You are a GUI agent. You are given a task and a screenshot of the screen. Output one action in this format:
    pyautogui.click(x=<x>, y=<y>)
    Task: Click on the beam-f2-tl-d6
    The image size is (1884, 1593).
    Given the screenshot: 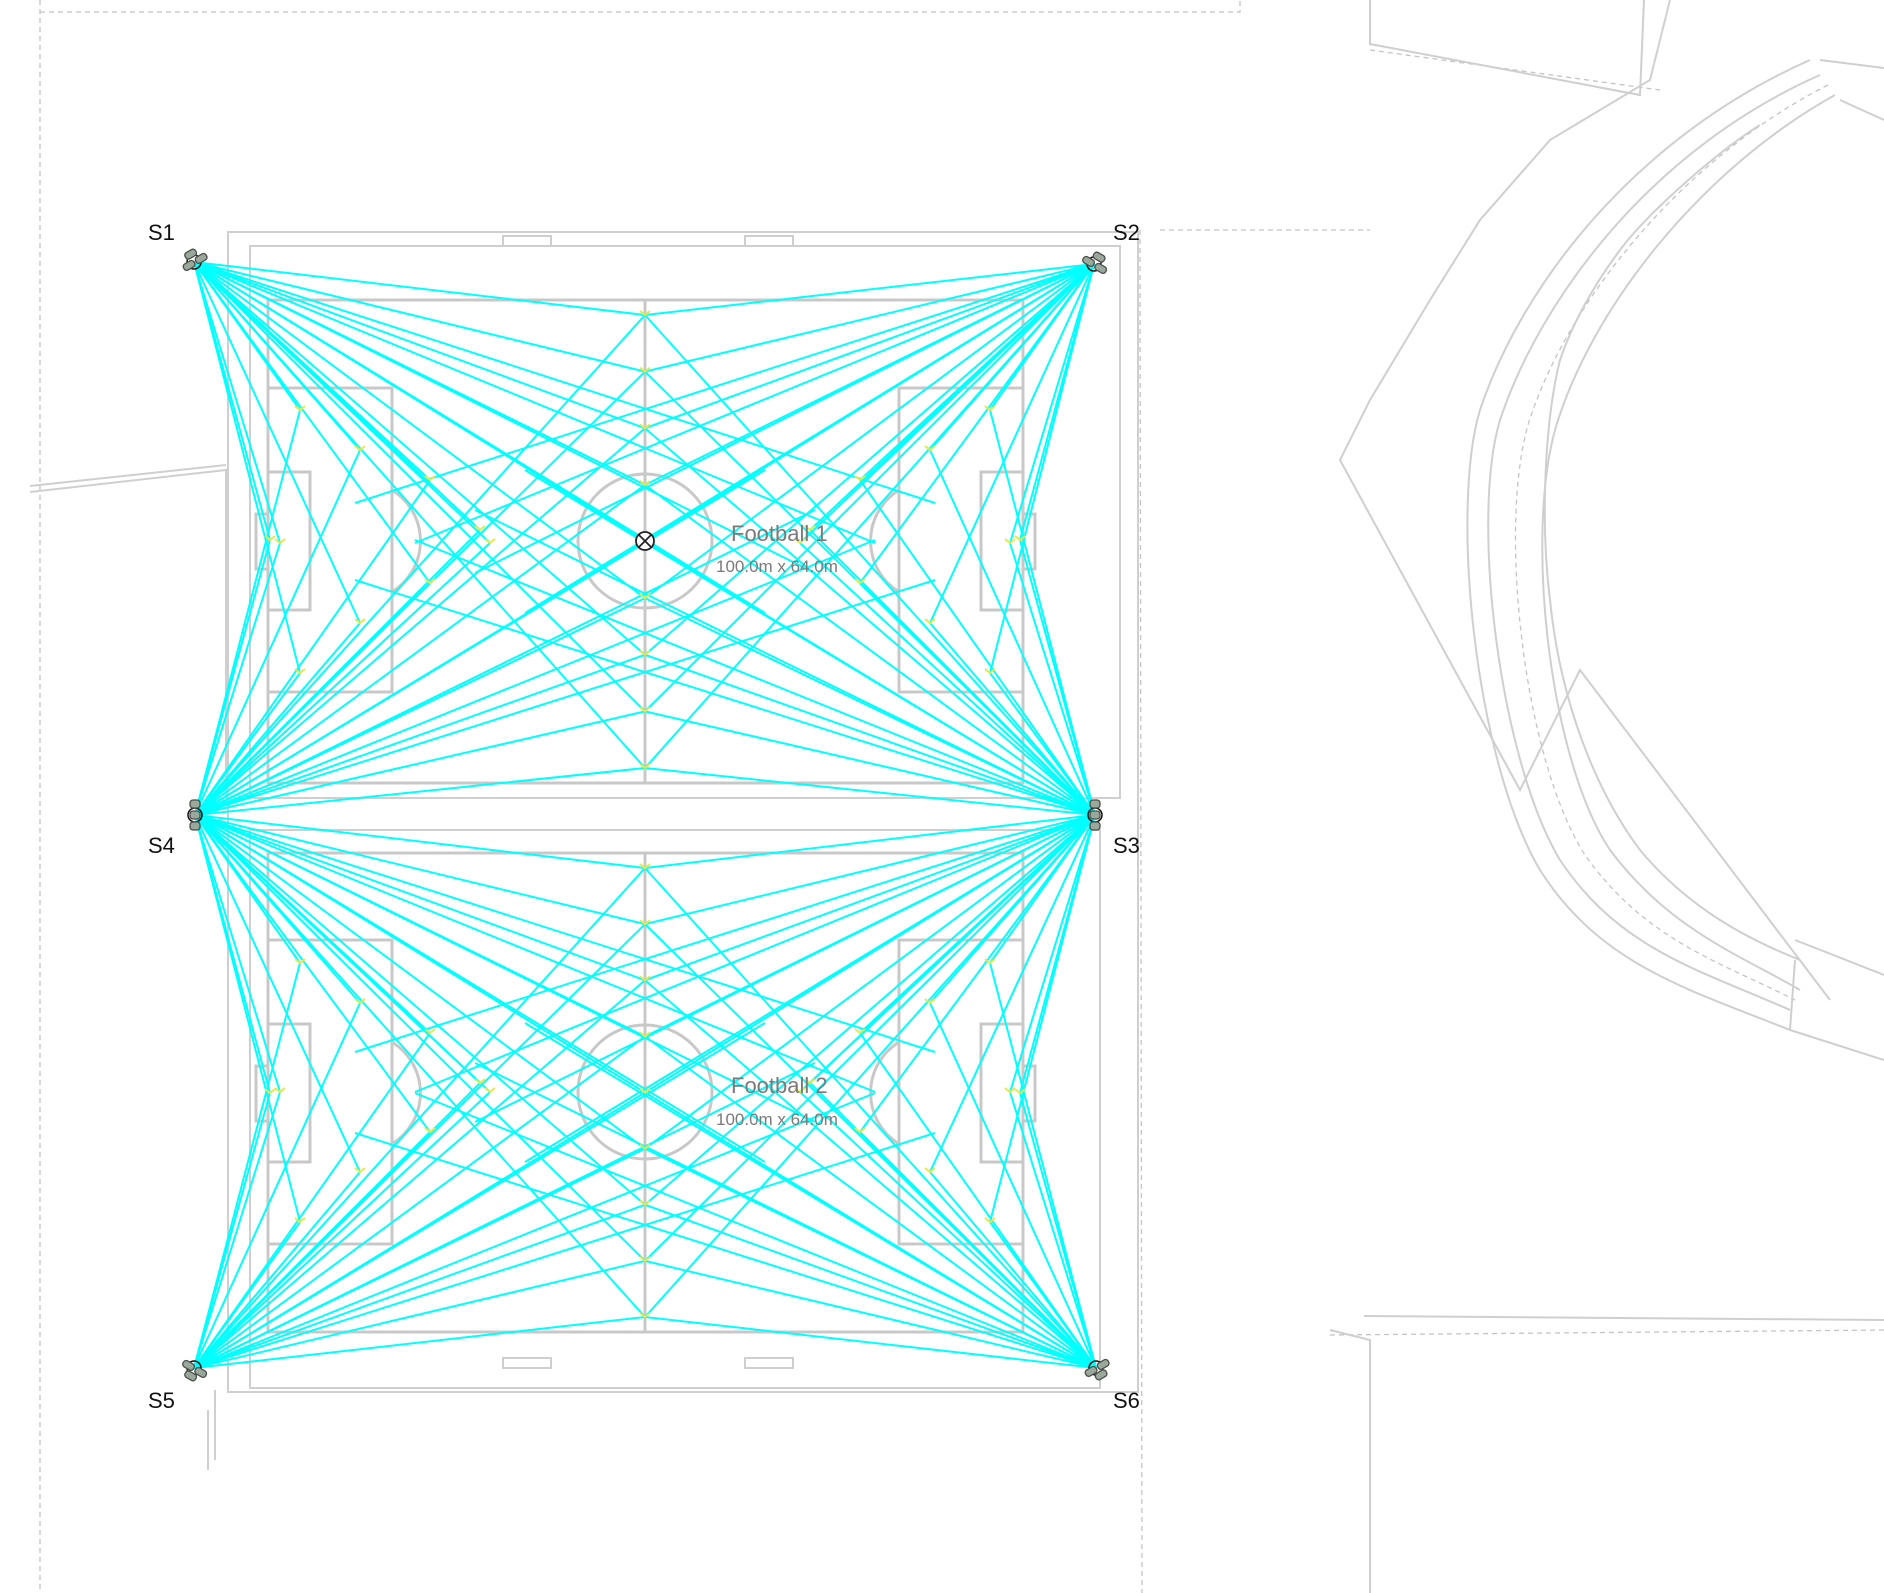 What is the action you would take?
    pyautogui.click(x=312, y=973)
    